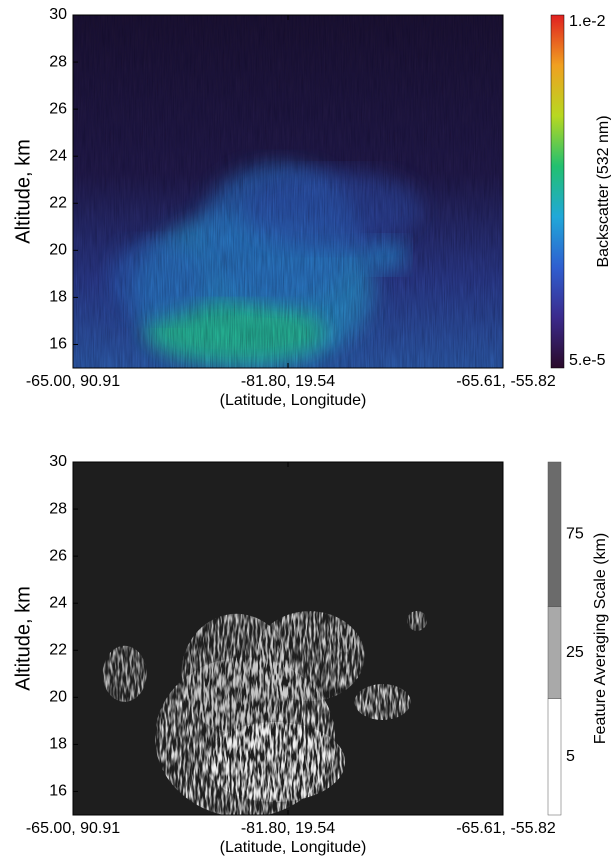 This screenshot has width=611, height=860. Describe the element at coordinates (587, 21) in the screenshot. I see `colorbar-tick-label: 1.e-2` at that location.